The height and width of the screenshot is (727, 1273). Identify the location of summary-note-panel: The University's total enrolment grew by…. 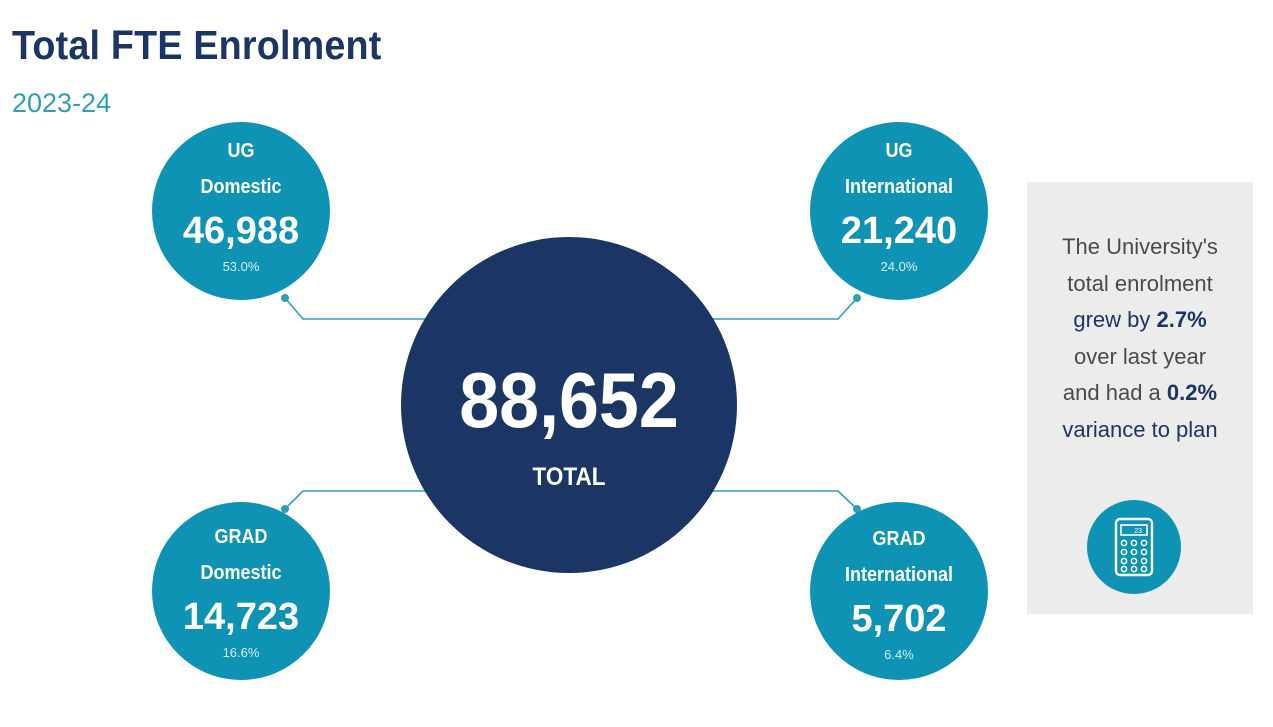
(1140, 398).